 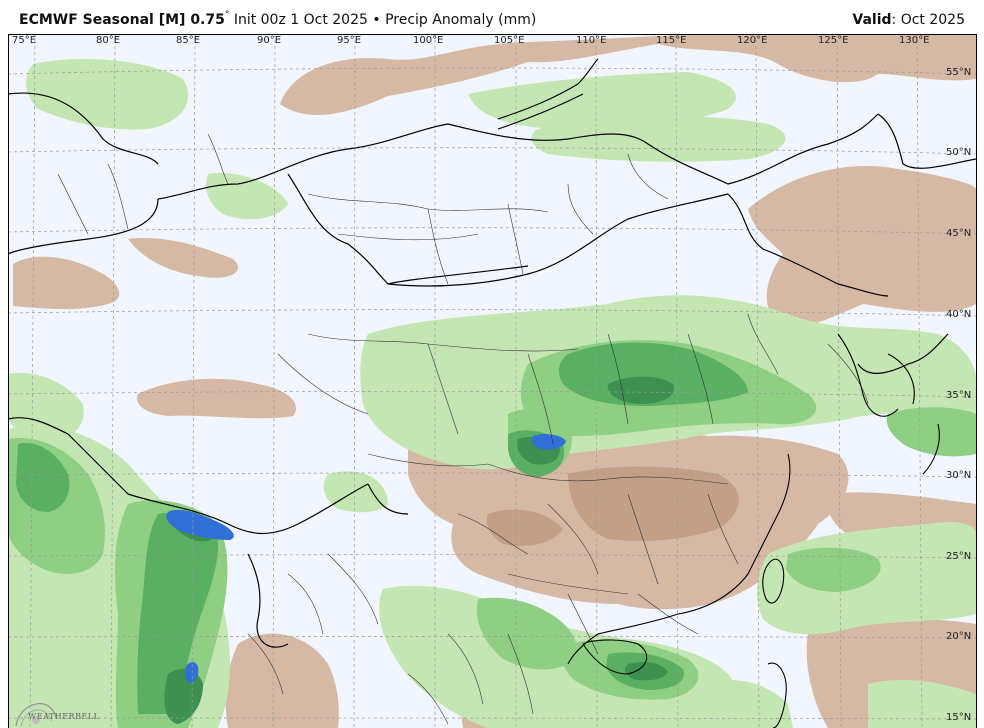 I want to click on lon-label: 110°E, so click(x=591, y=40).